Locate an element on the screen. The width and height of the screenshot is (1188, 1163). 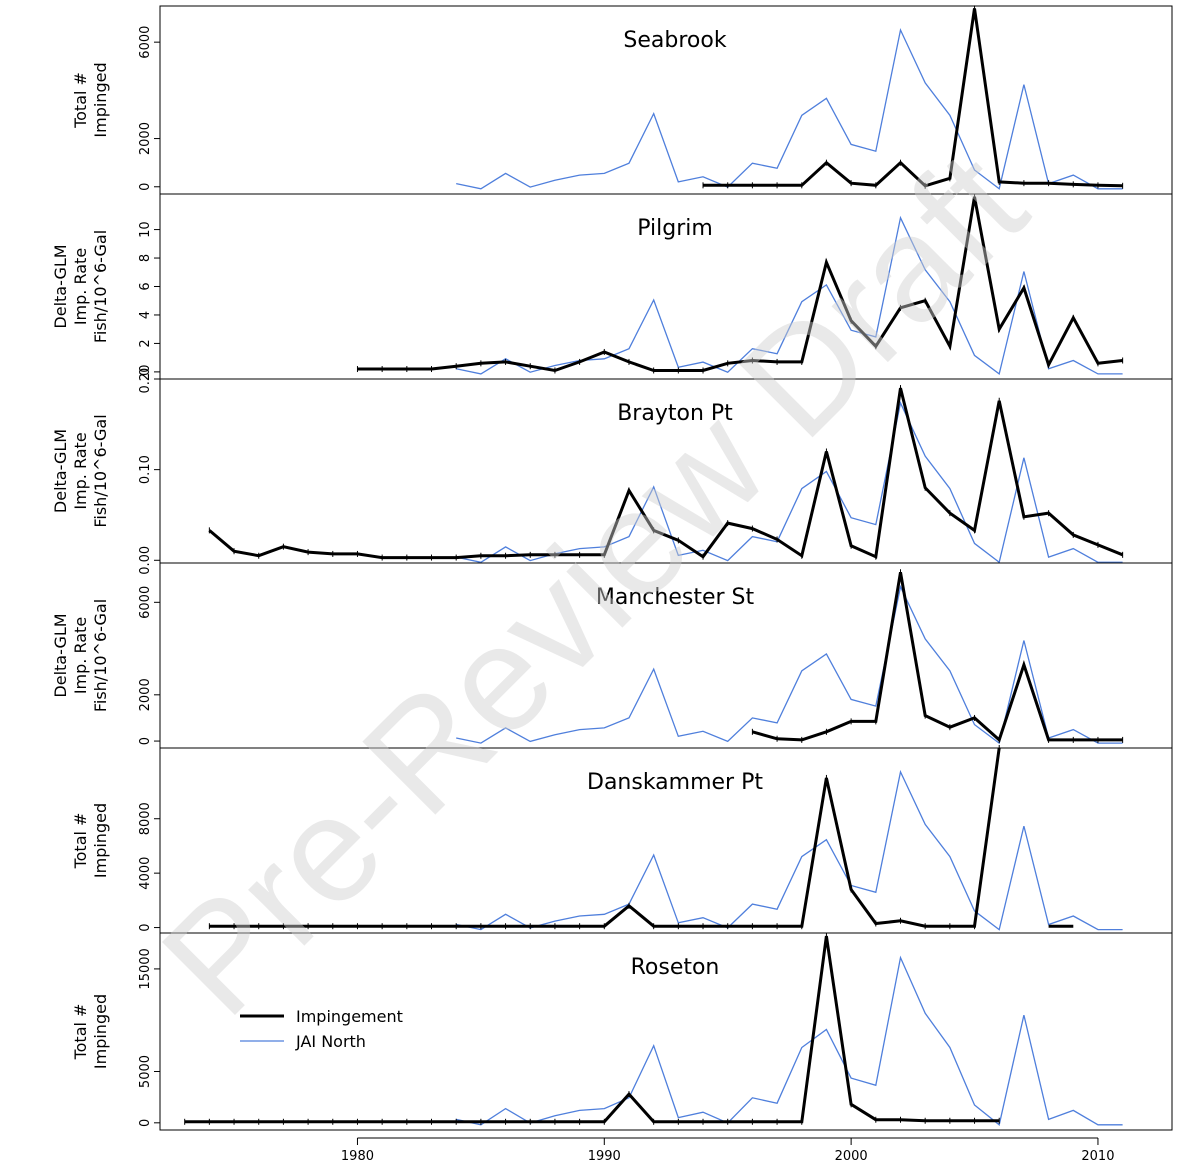
x-axis: 1980 1990 2000 2010 is located at coordinates (727, 1150).